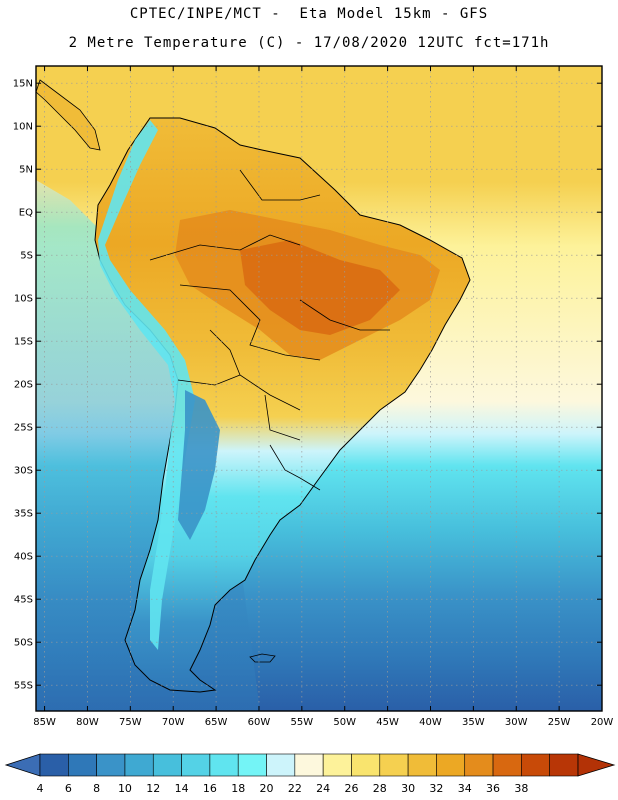 Image resolution: width=618 pixels, height=800 pixels. What do you see at coordinates (23, 643) in the screenshot?
I see `lat-label: 50S` at bounding box center [23, 643].